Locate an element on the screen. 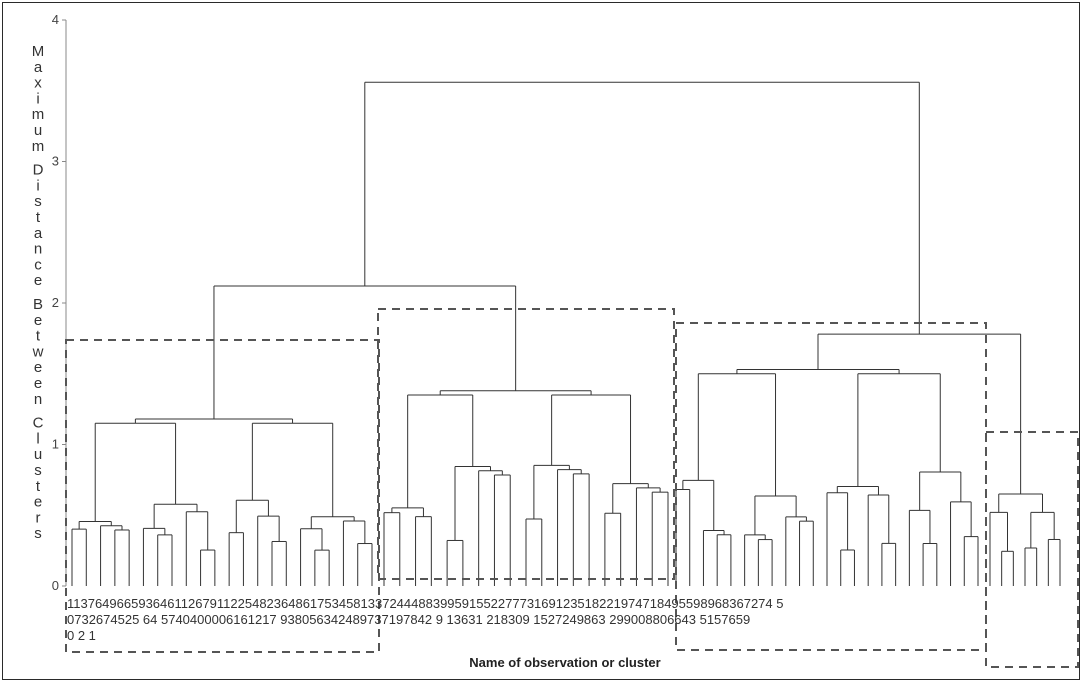 This screenshot has width=1084, height=684. y-axis-label-char: D is located at coordinates (38, 170).